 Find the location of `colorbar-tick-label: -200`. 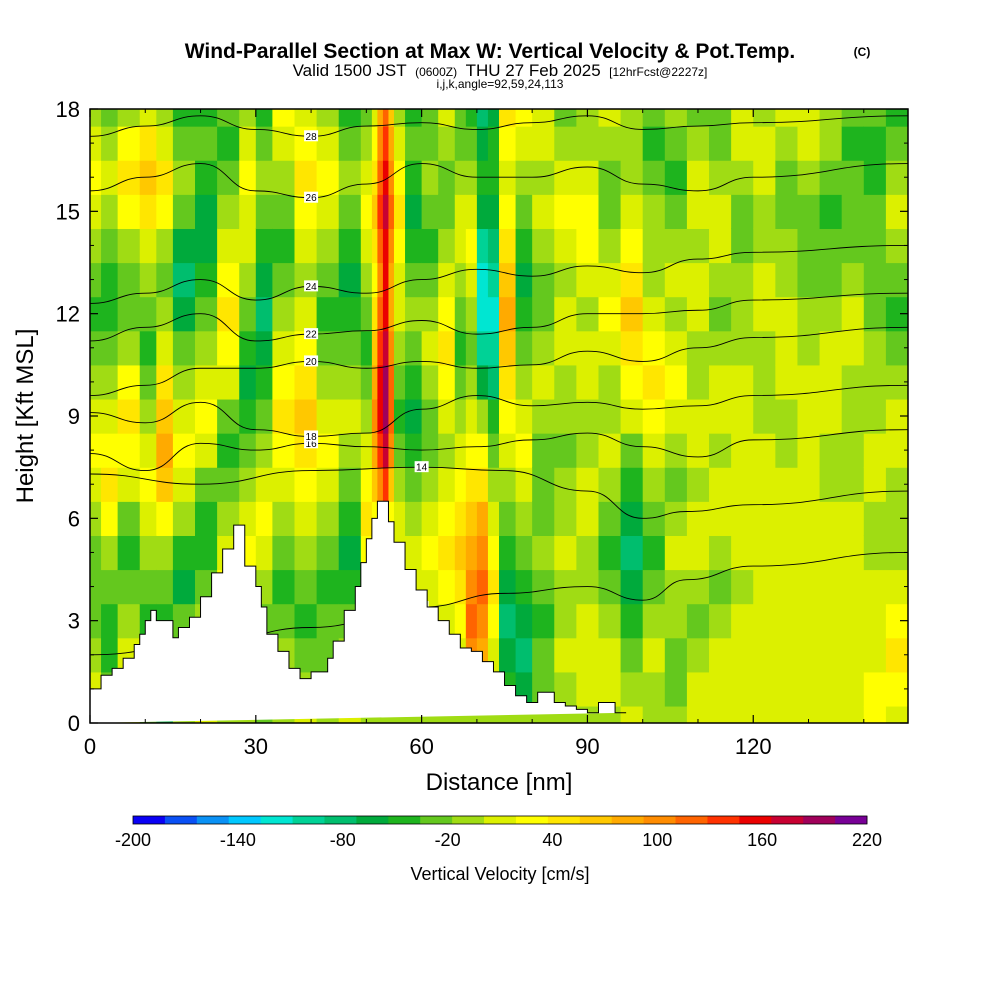

colorbar-tick-label: -200 is located at coordinates (133, 840).